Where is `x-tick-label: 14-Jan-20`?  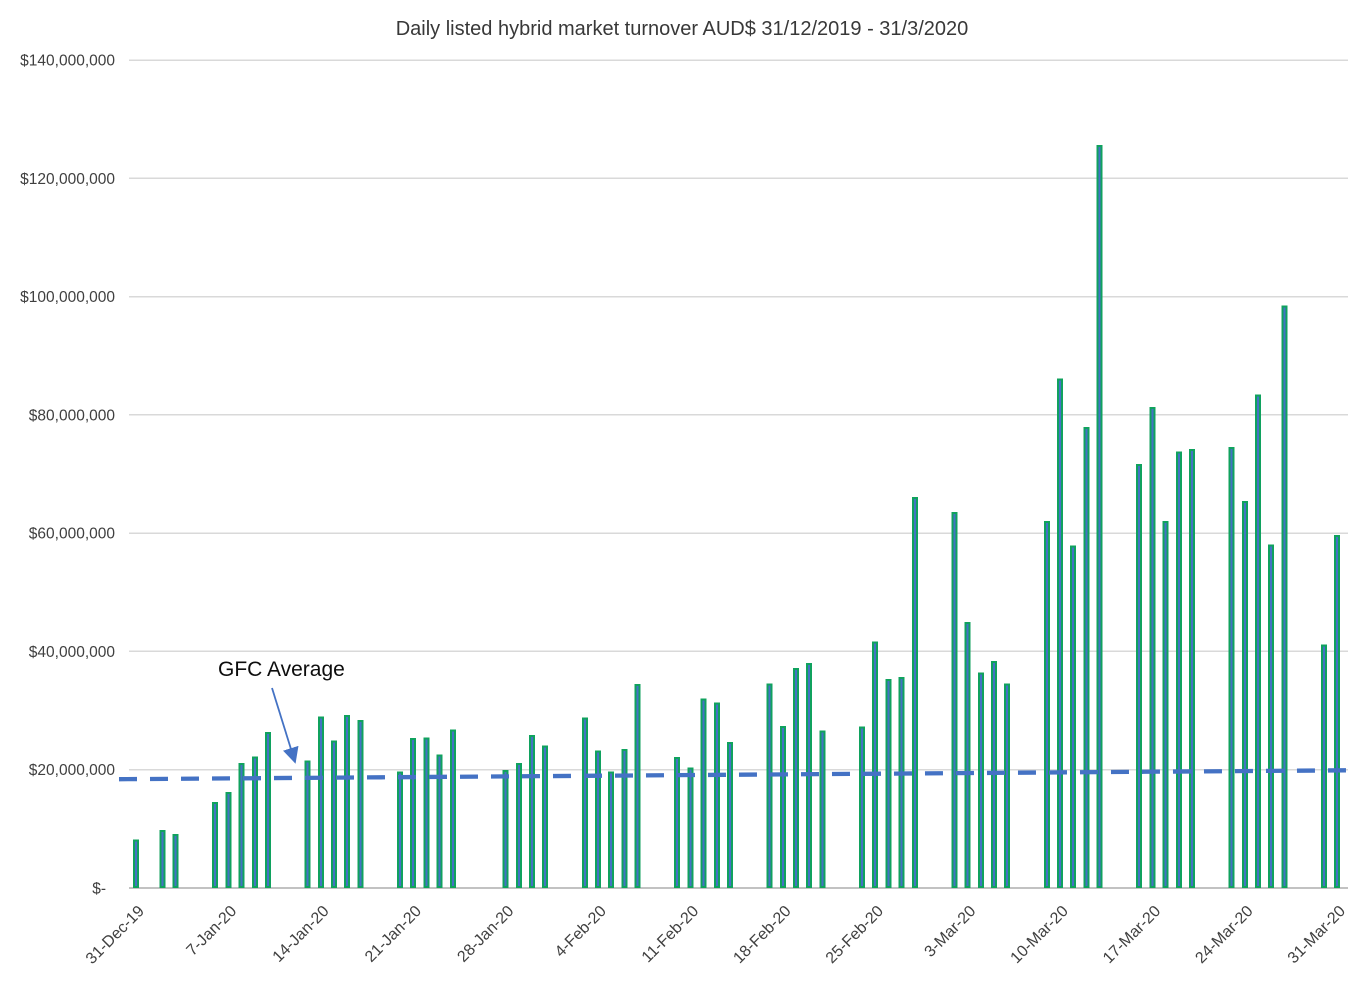 x-tick-label: 14-Jan-20 is located at coordinates (301, 934).